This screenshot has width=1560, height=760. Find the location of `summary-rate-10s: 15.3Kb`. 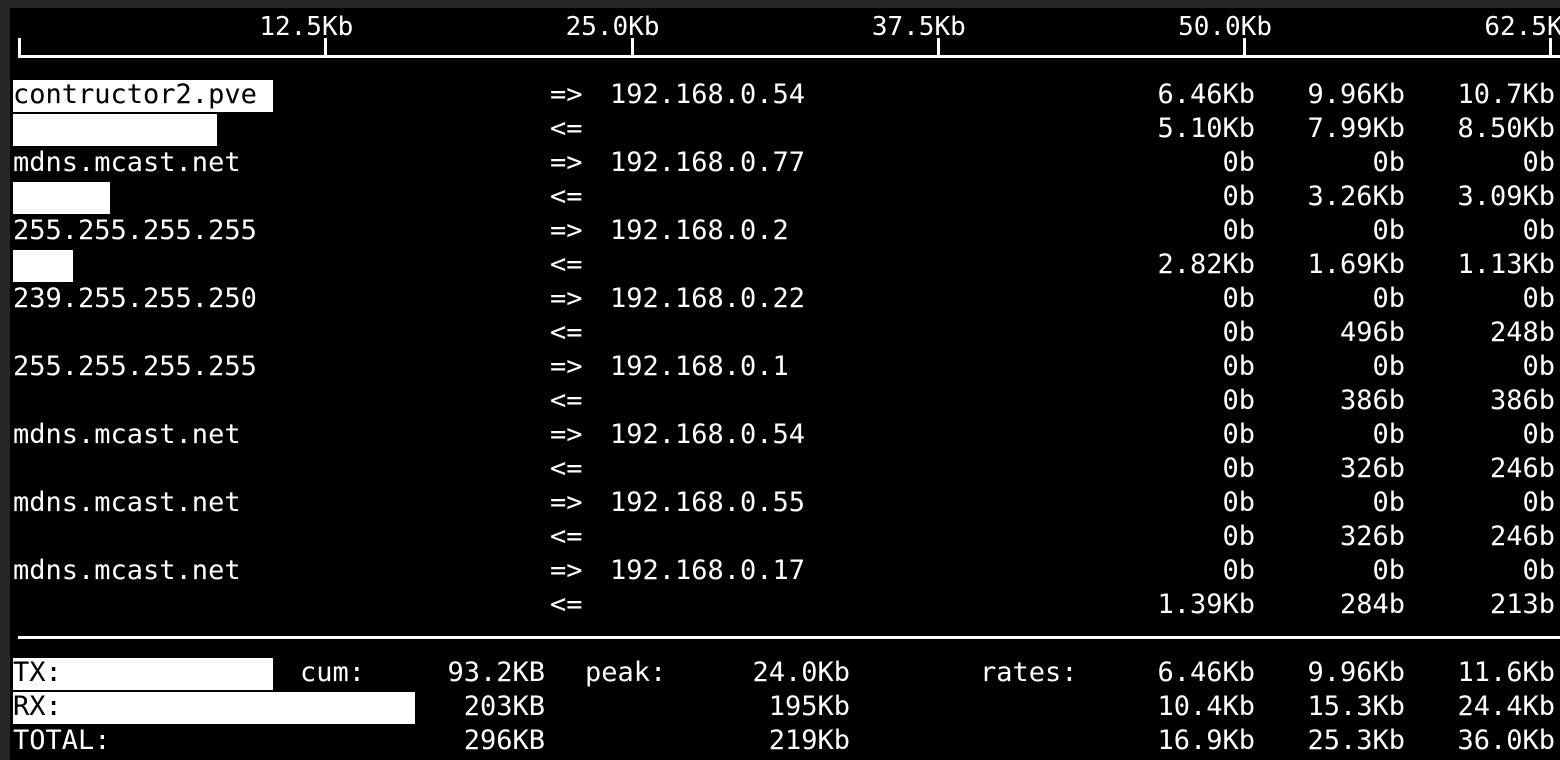

summary-rate-10s: 15.3Kb is located at coordinates (1356, 706).